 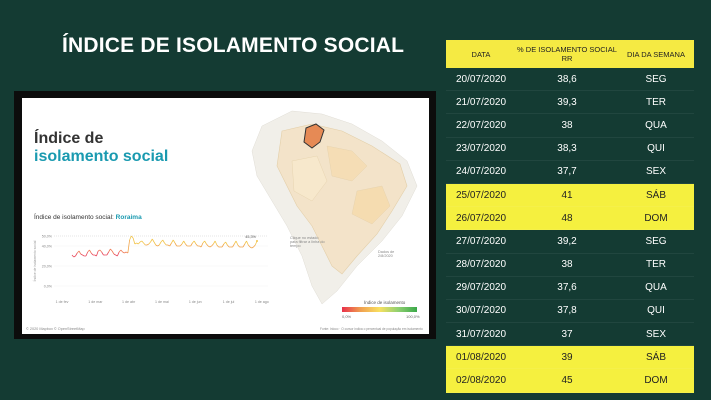 I want to click on legend-max: 100,0%, so click(x=413, y=316).